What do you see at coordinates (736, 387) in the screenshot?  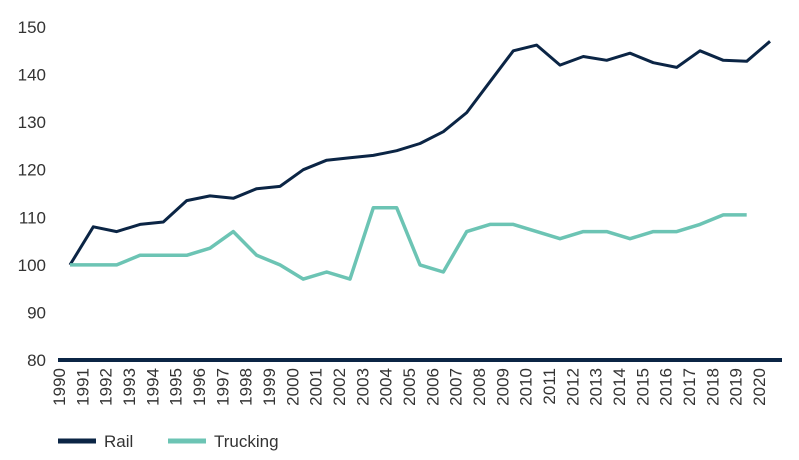 I see `x-tick-label: 2019` at bounding box center [736, 387].